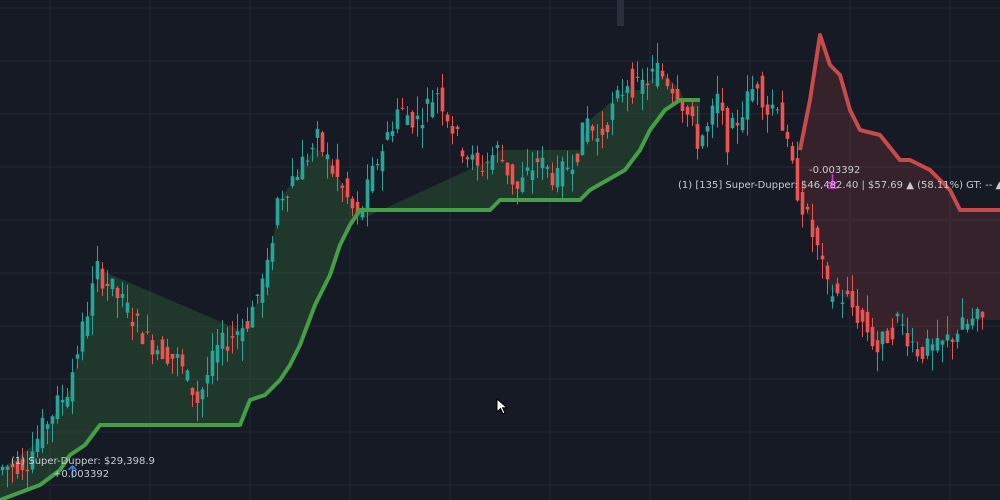 This screenshot has height=500, width=1000. What do you see at coordinates (620, 13) in the screenshot?
I see `top-scroll-handle` at bounding box center [620, 13].